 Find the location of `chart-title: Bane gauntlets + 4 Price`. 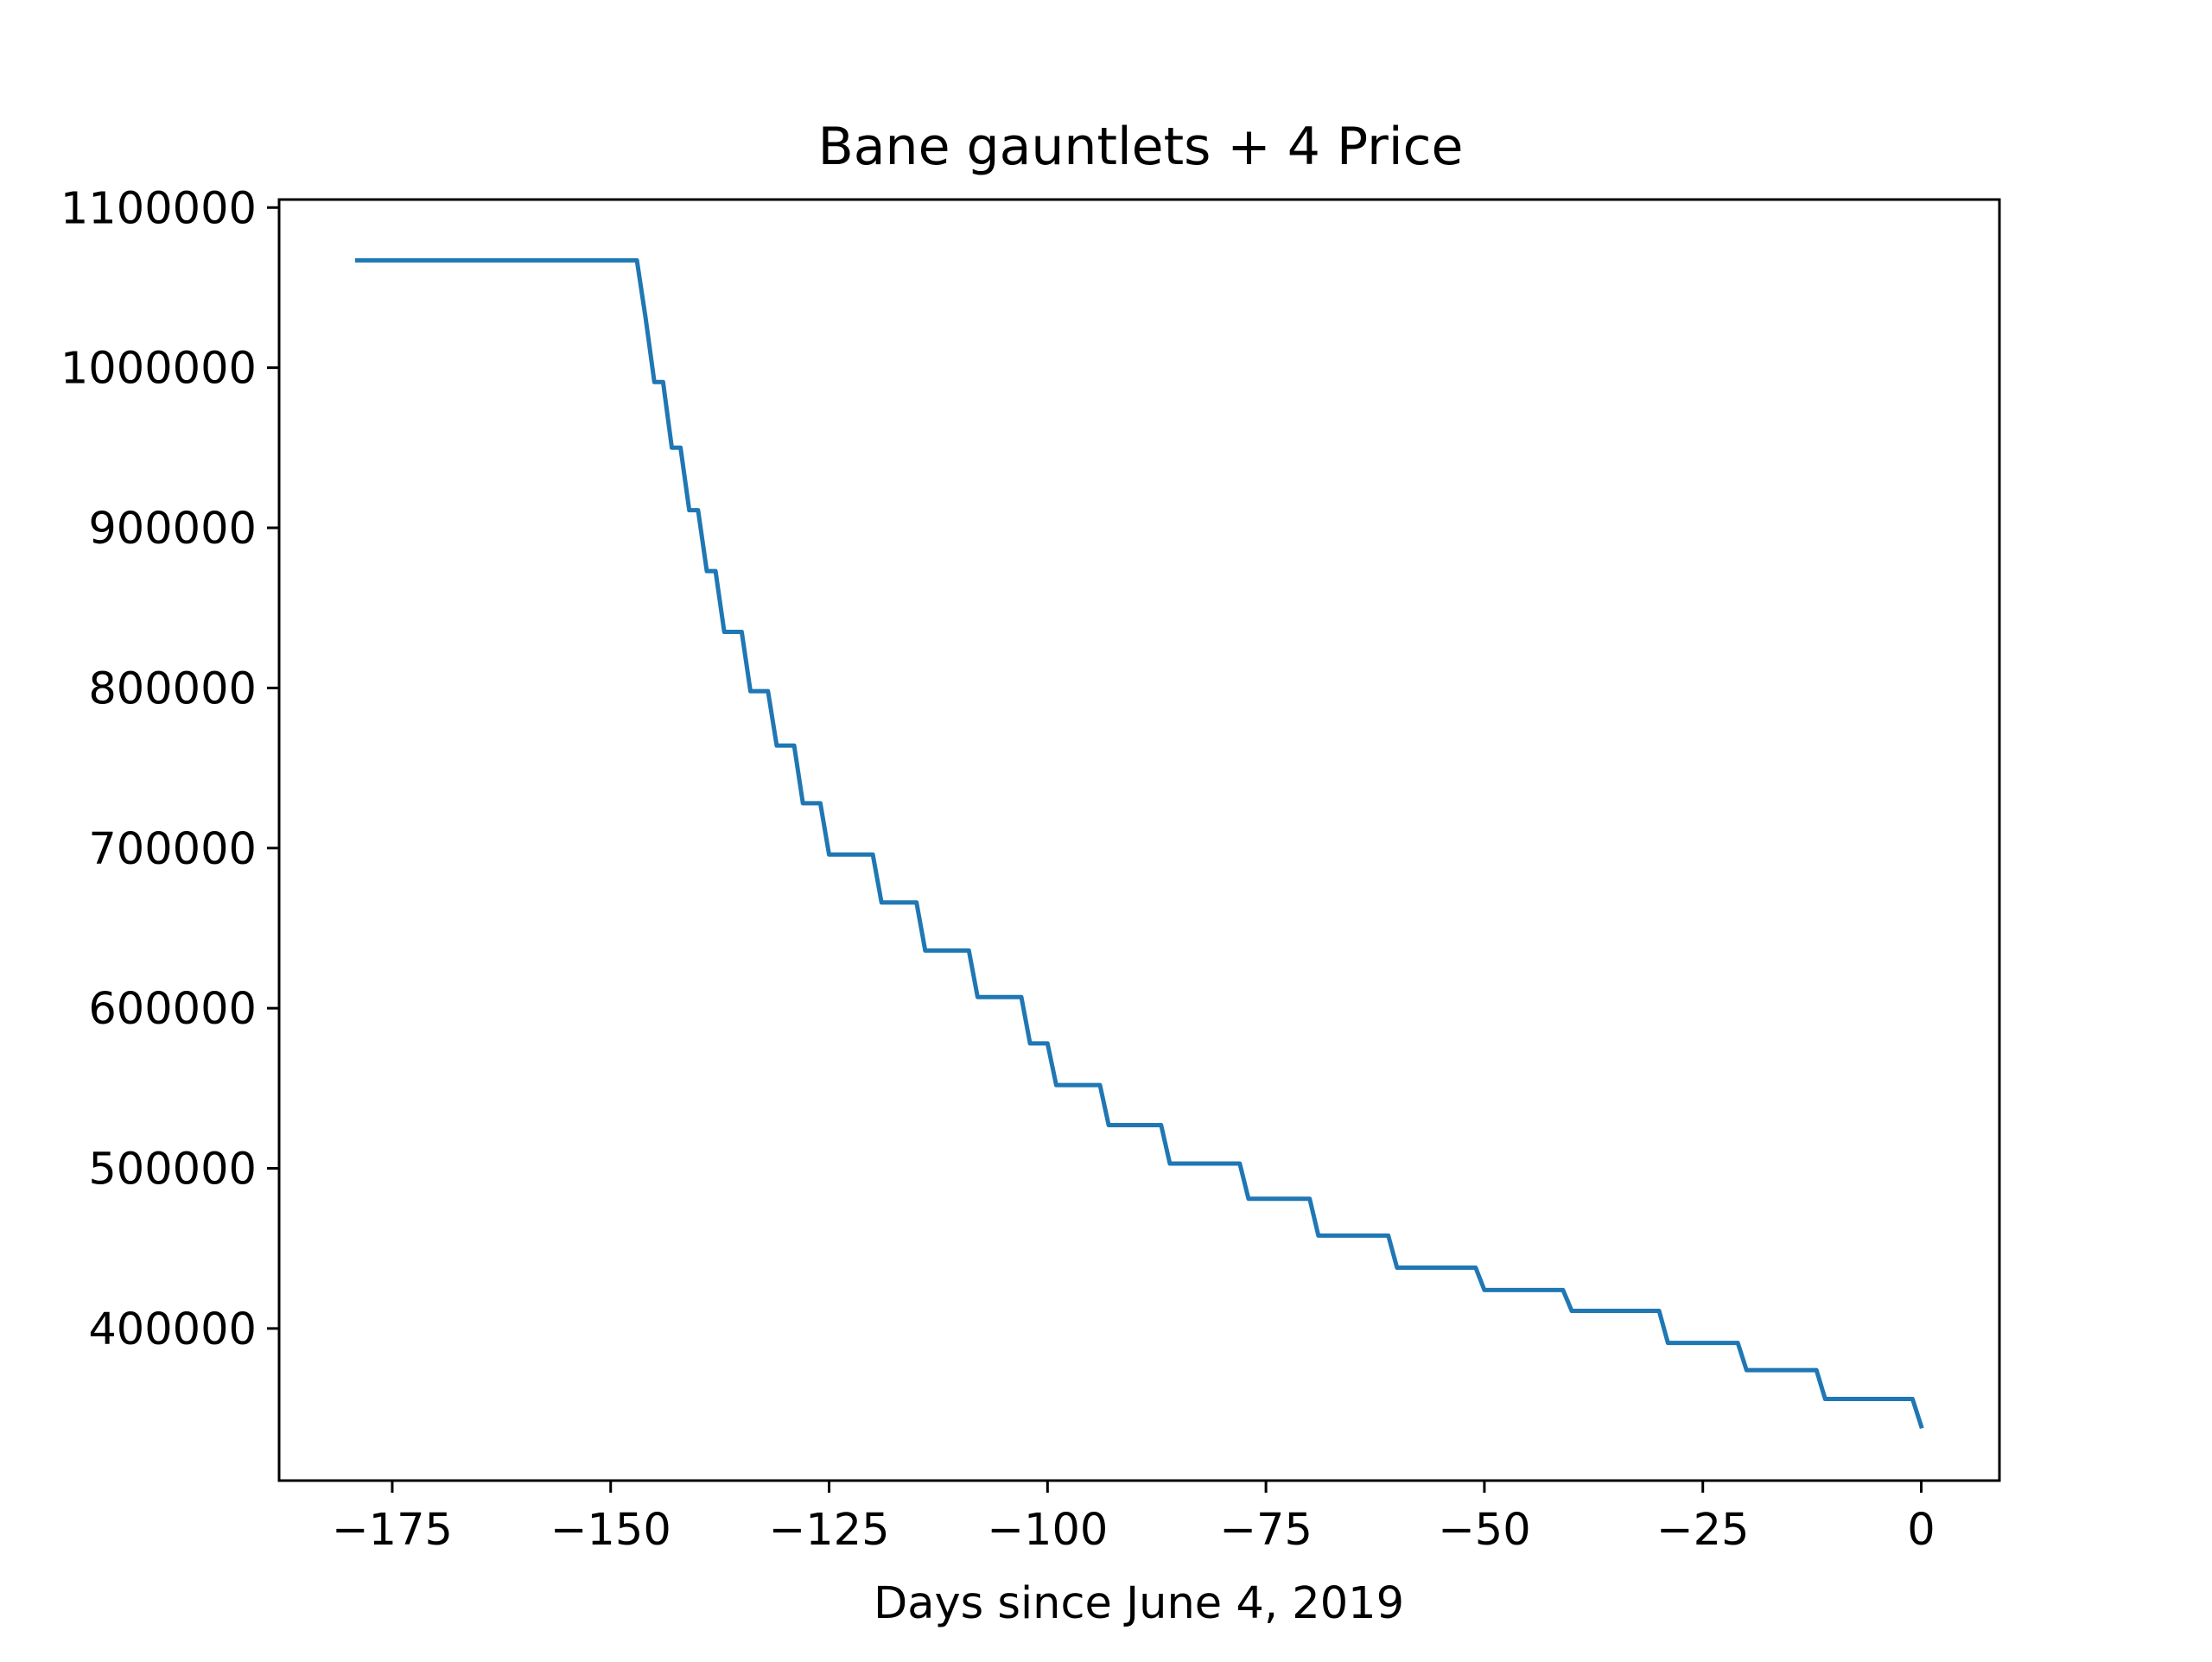

chart-title: Bane gauntlets + 4 Price is located at coordinates (1141, 147).